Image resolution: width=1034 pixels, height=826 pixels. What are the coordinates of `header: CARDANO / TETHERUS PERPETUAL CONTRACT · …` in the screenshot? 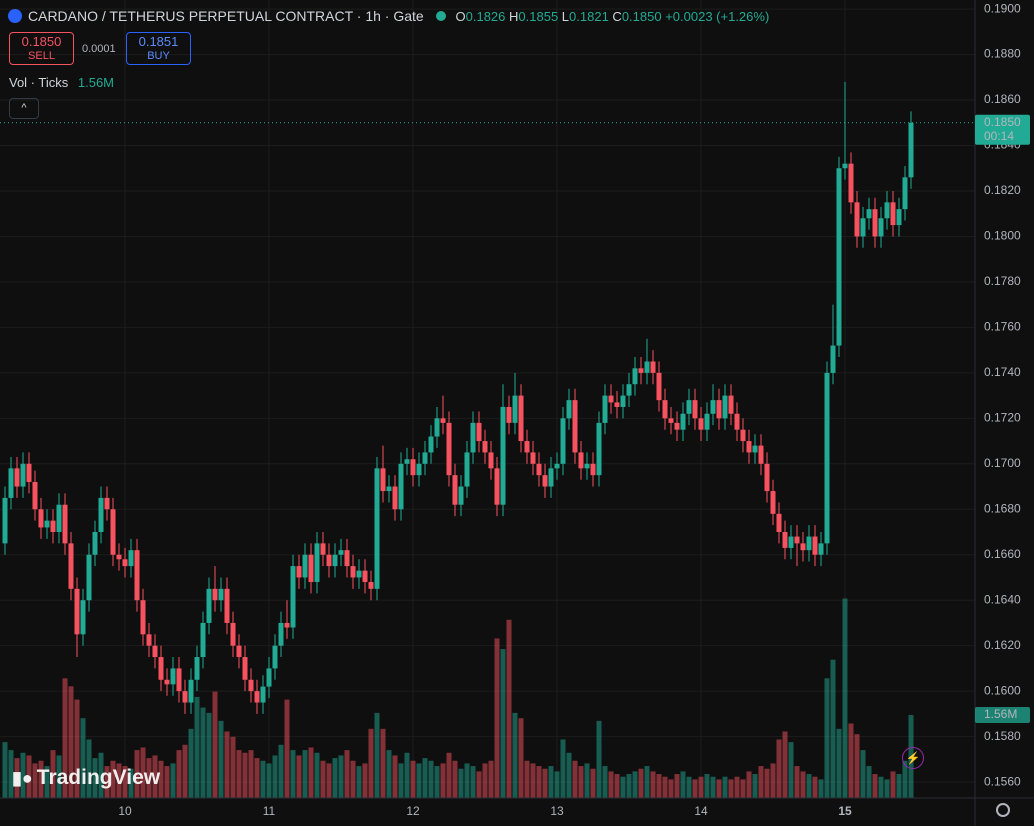 It's located at (388, 16).